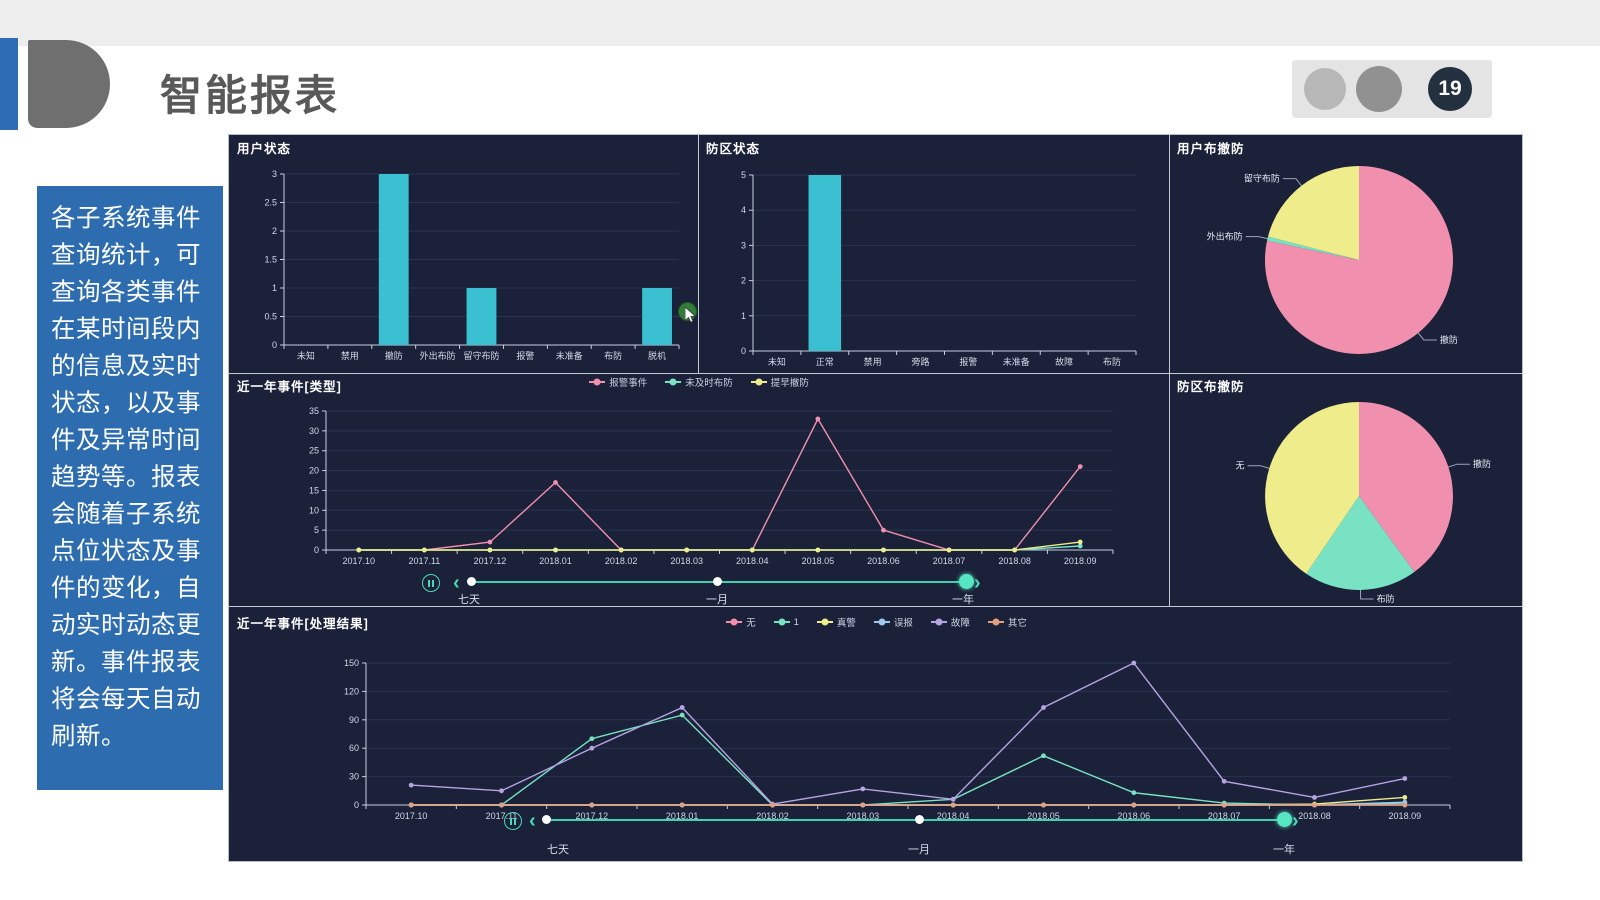  What do you see at coordinates (1386, 598) in the screenshot?
I see `svg-text: 布防` at bounding box center [1386, 598].